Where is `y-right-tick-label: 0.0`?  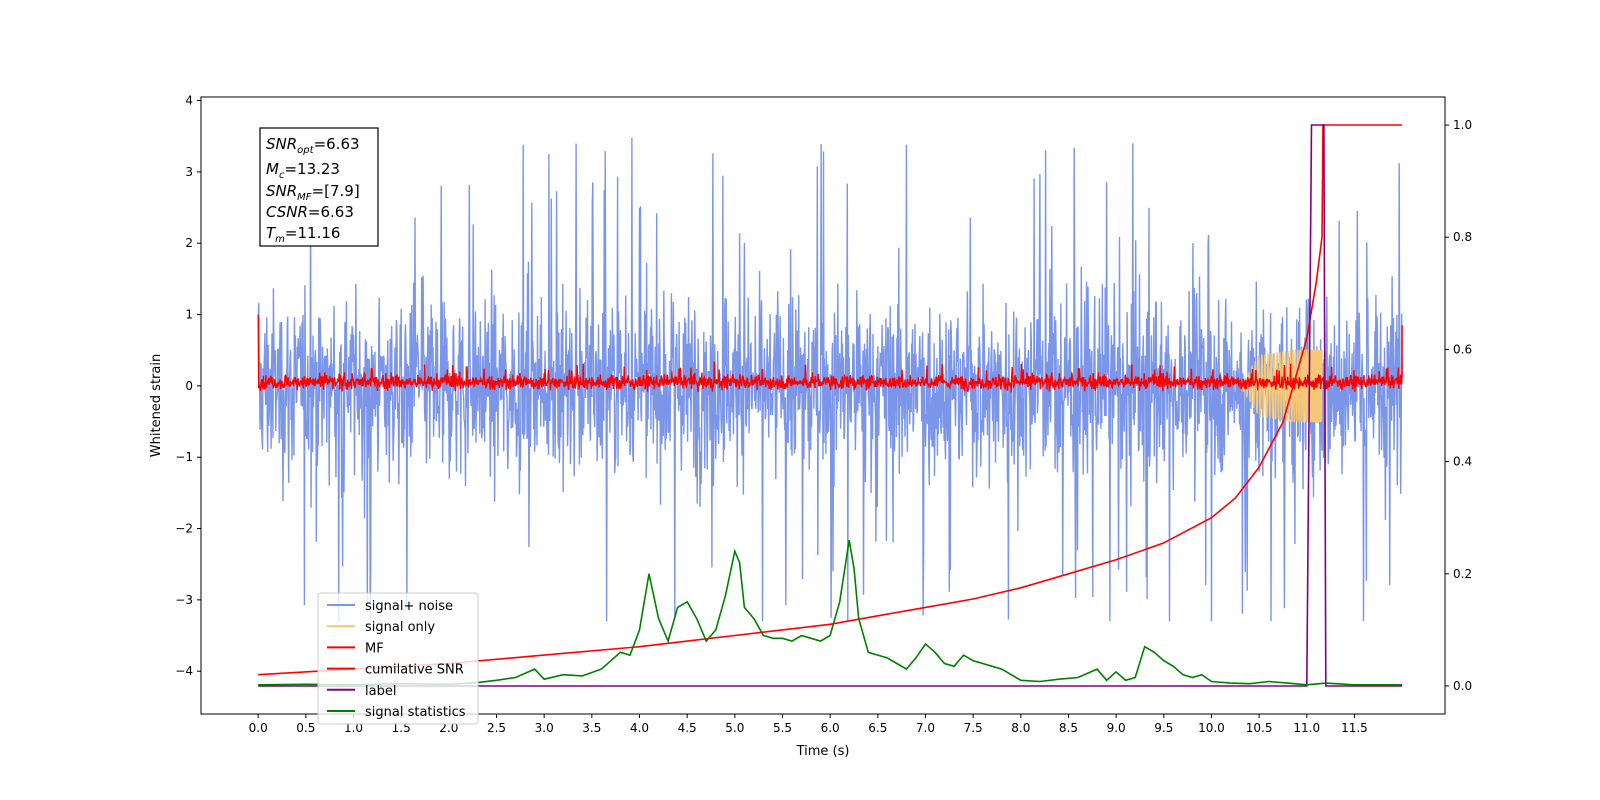
y-right-tick-label: 0.0 is located at coordinates (1462, 686).